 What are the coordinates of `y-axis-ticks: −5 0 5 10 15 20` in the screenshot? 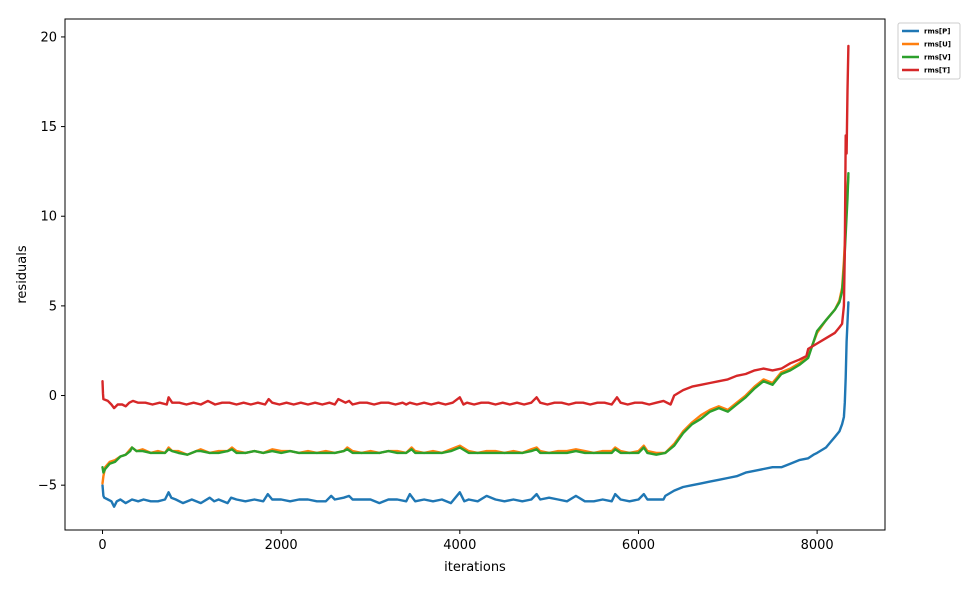 It's located at (51, 262).